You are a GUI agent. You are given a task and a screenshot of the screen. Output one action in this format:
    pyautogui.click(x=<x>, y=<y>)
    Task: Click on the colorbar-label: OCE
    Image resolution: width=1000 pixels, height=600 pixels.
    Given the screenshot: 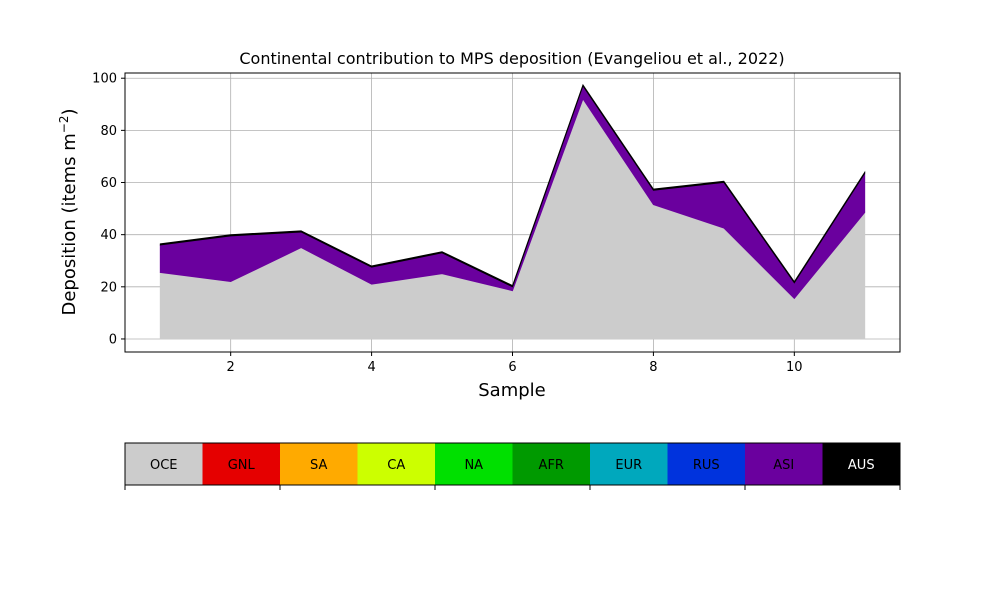 What is the action you would take?
    pyautogui.click(x=164, y=465)
    